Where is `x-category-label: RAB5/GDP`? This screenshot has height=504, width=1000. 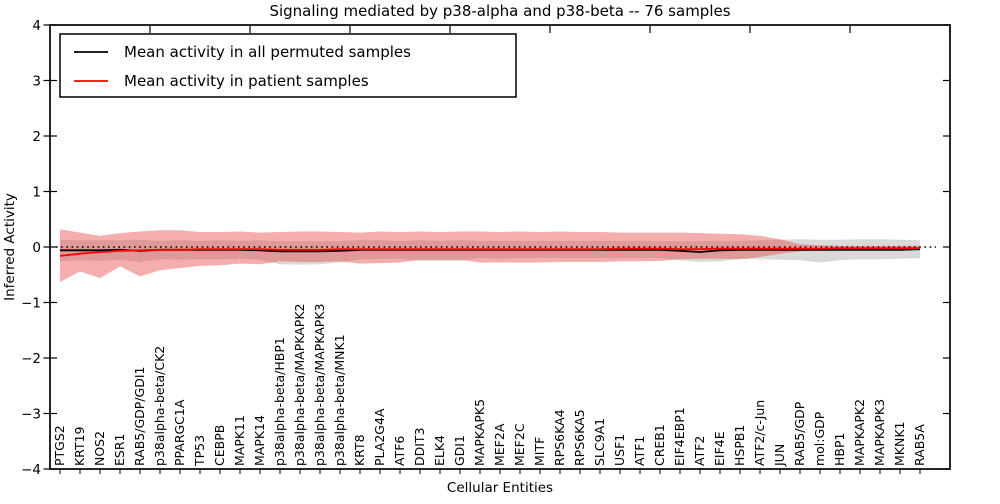 x-category-label: RAB5/GDP is located at coordinates (799, 433).